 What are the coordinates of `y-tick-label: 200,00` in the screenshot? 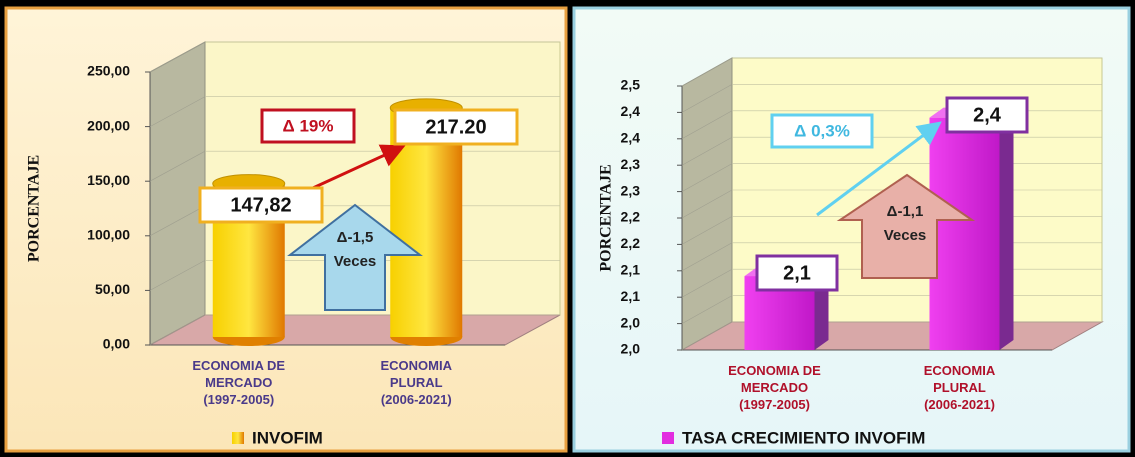 It's located at (108, 125).